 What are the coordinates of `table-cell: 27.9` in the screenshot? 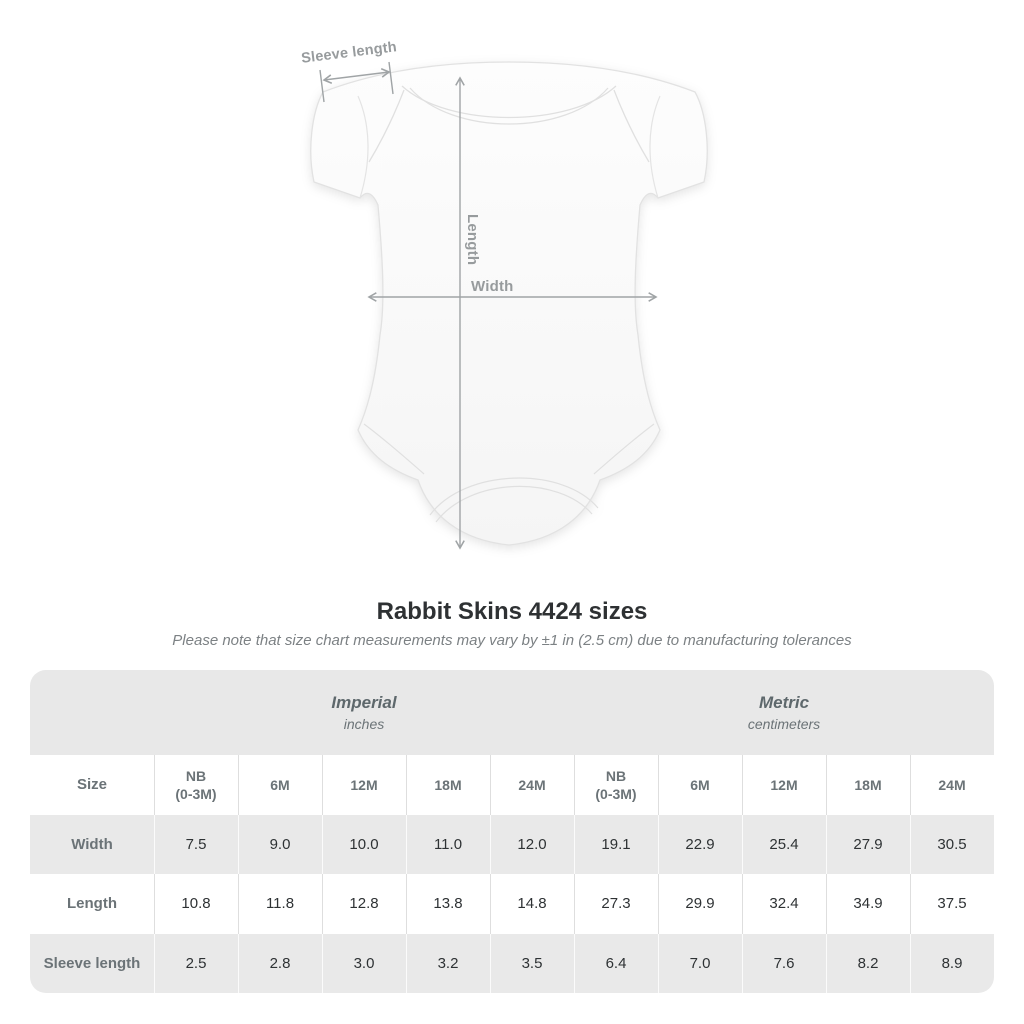 It's located at (868, 845).